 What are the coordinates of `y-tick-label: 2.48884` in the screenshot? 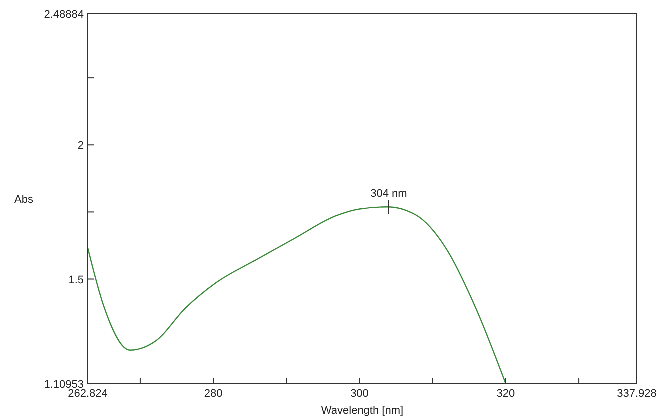 It's located at (64, 15).